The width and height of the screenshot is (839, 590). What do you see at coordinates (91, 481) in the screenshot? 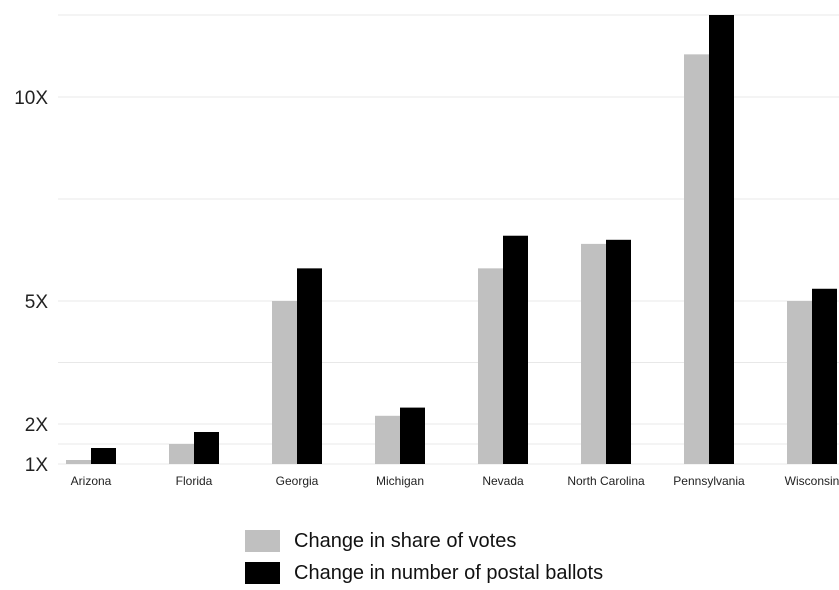
I see `x-tick-label-arizona: Arizona` at bounding box center [91, 481].